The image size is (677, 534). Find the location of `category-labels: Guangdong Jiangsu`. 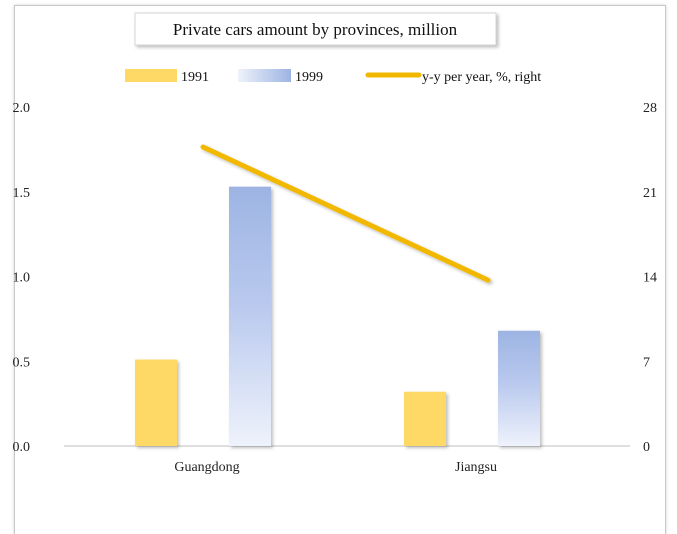

category-labels: Guangdong Jiangsu is located at coordinates (335, 467).